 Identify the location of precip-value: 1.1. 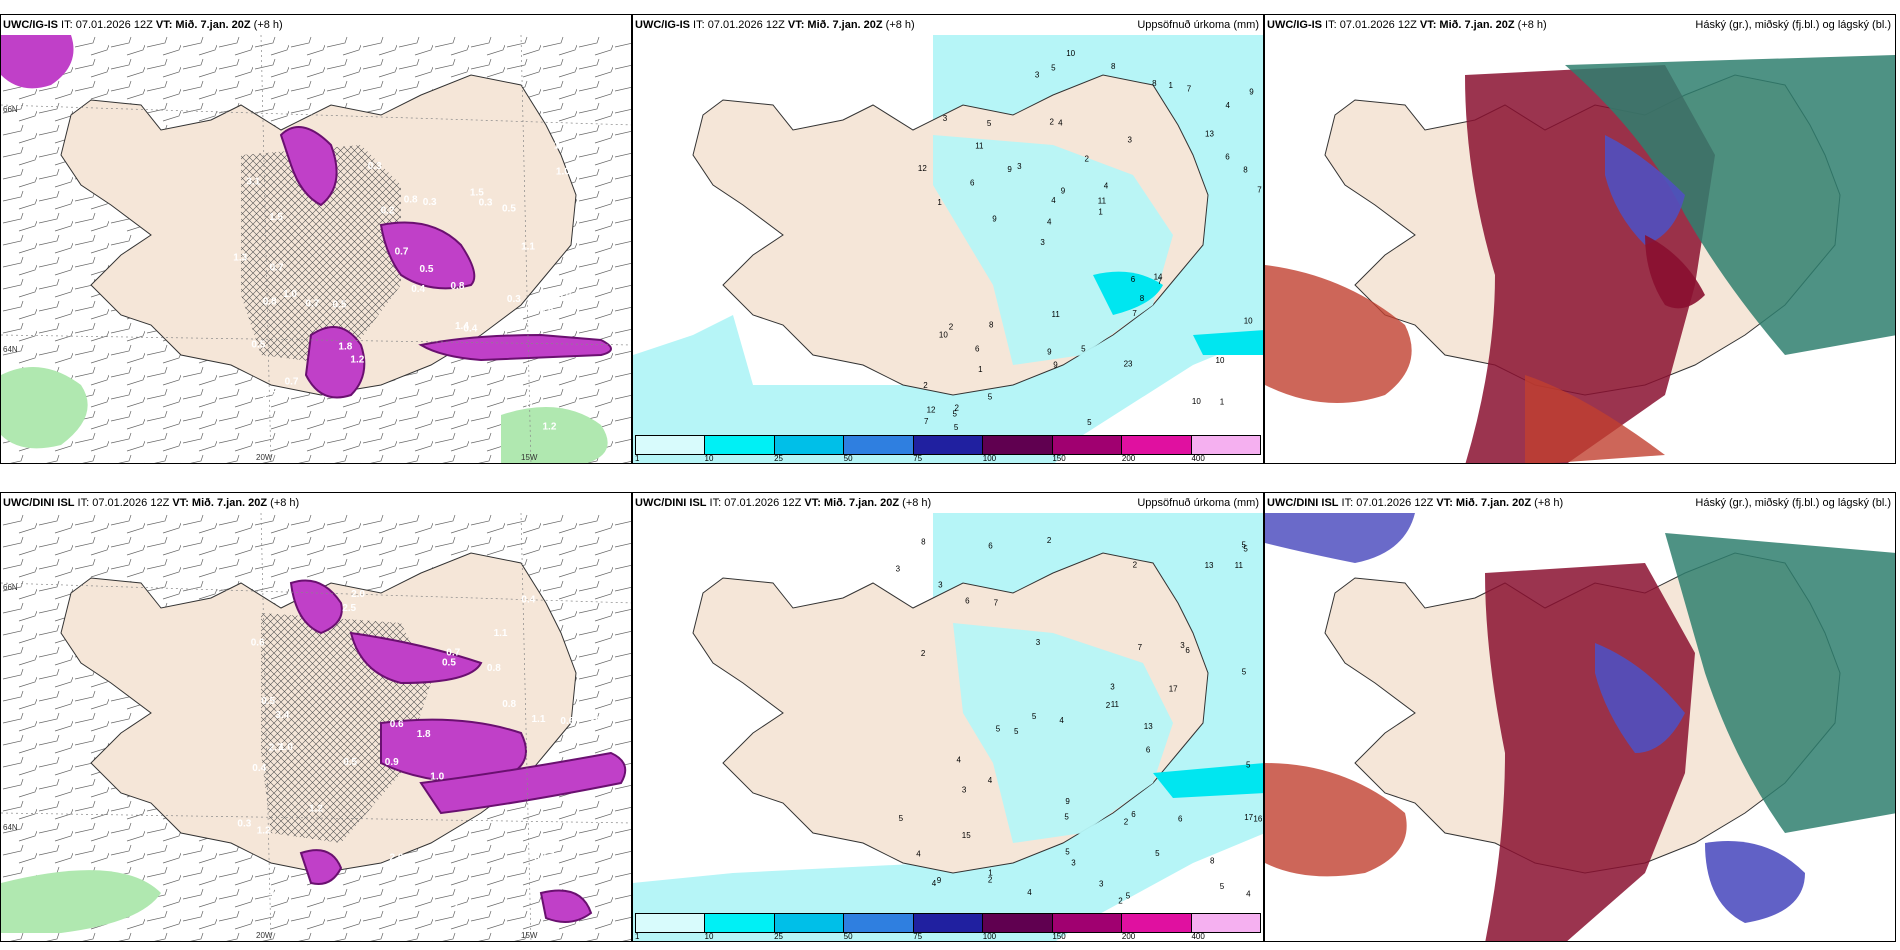
(501, 633).